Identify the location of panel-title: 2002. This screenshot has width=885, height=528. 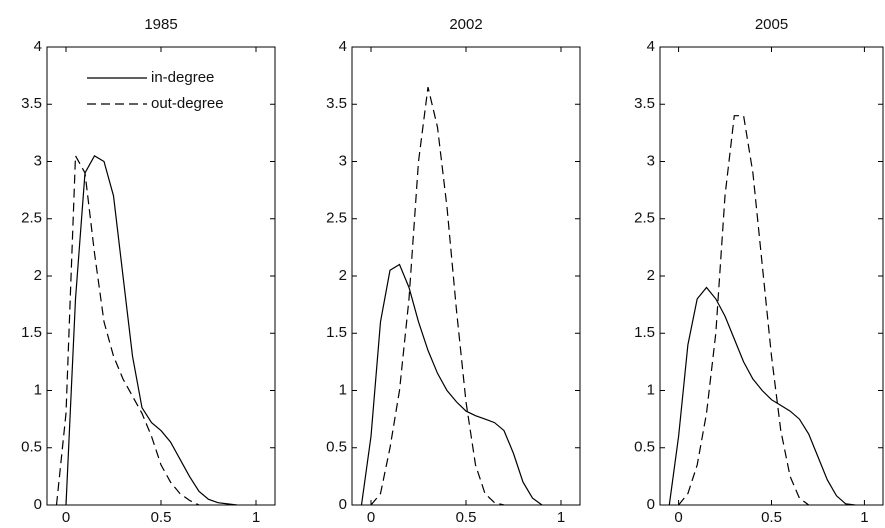
(465, 24).